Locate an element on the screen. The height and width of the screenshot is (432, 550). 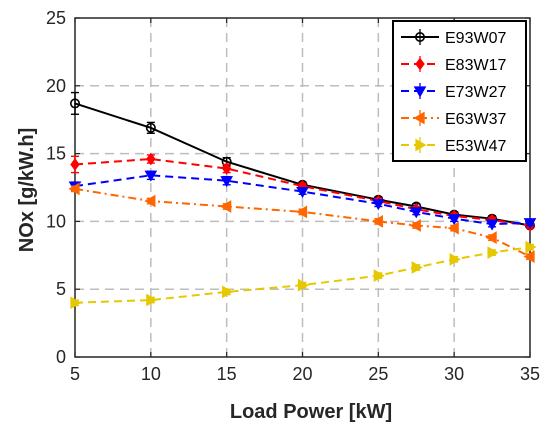
legend-label: E73W27 is located at coordinates (475, 92).